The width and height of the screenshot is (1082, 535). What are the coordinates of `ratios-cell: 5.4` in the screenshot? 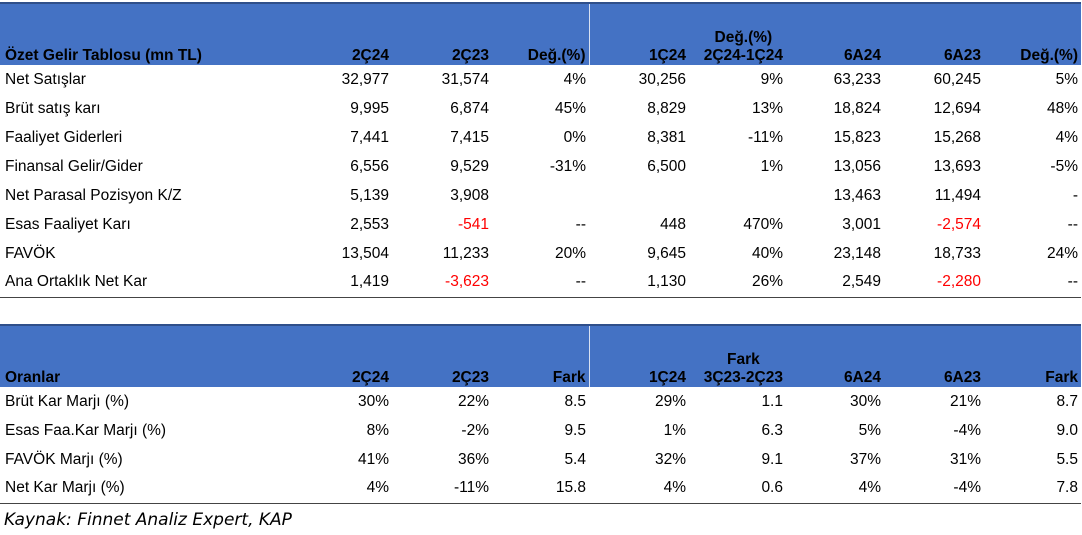 It's located at (575, 459).